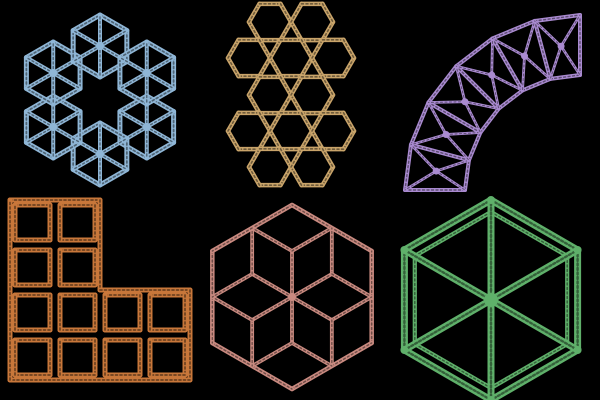 The width and height of the screenshot is (600, 400). Describe the element at coordinates (474, 52) in the screenshot. I see `band-outer-edge` at that location.